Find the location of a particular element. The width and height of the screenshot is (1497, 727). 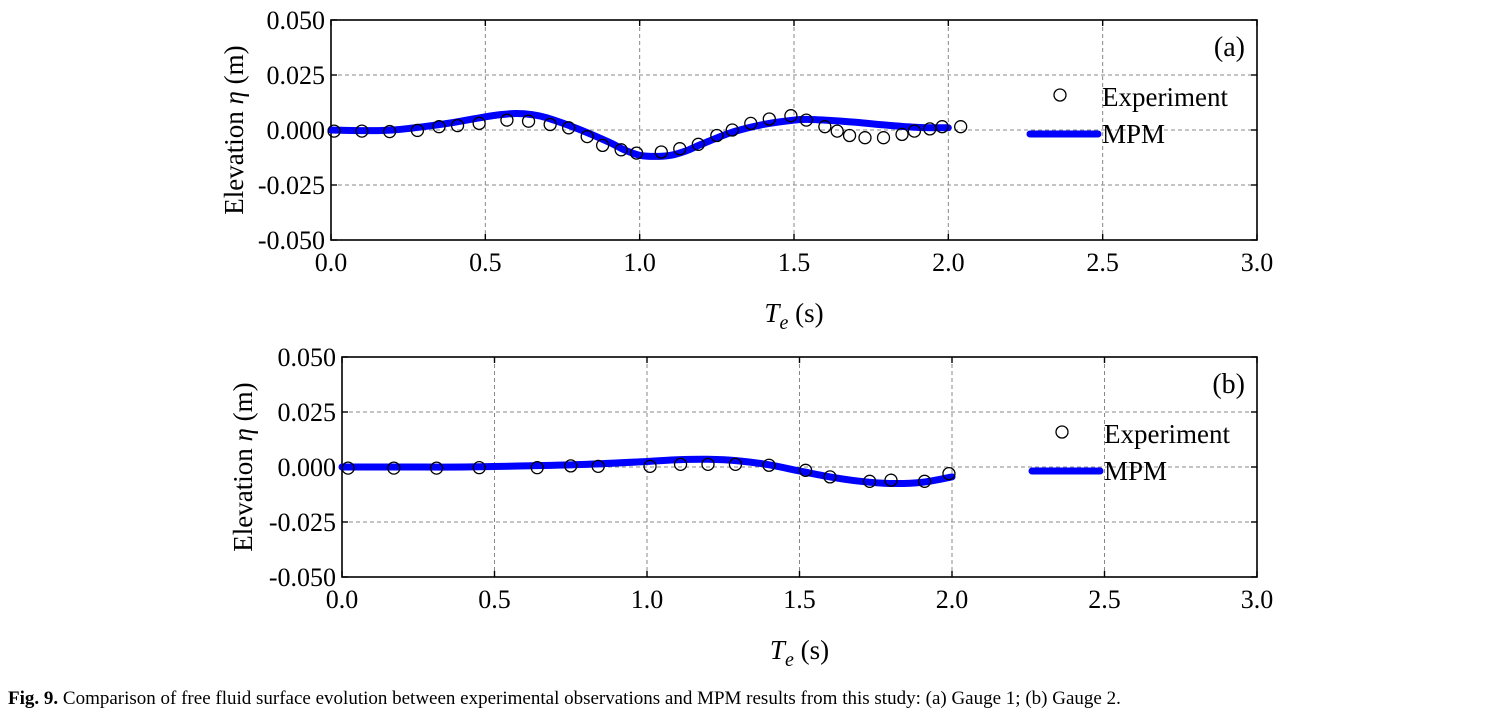

panel-b-y-axis-label-unit: (m) is located at coordinates (243, 405).